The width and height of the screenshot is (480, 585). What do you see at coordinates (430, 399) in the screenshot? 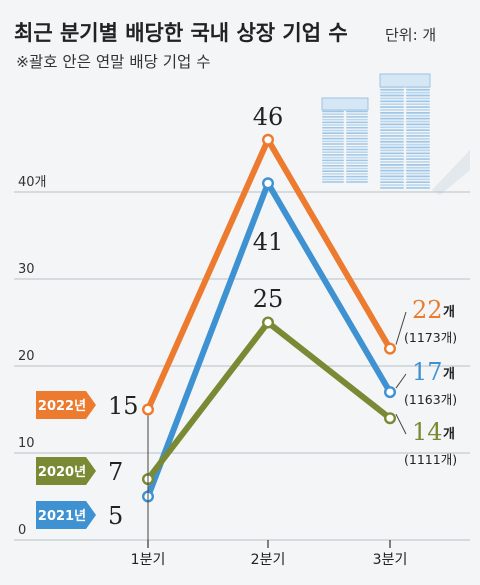
I see `data-label-paren: (1163개)` at bounding box center [430, 399].